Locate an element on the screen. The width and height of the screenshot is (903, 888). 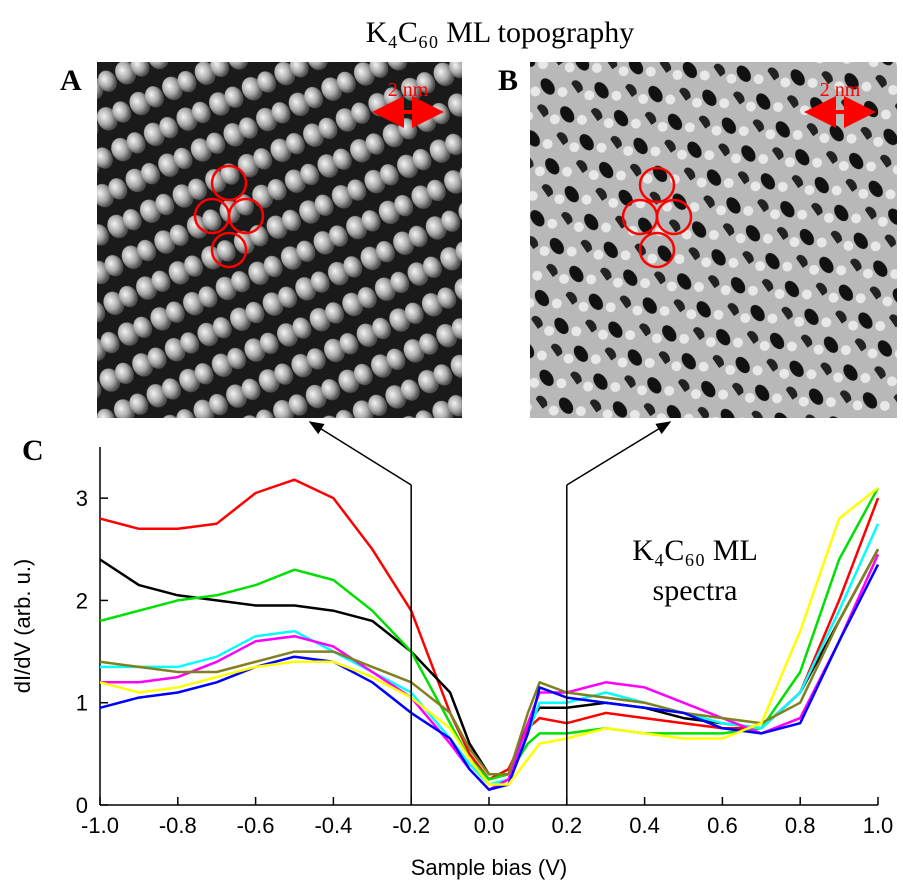
panel-label: A is located at coordinates (71, 80).